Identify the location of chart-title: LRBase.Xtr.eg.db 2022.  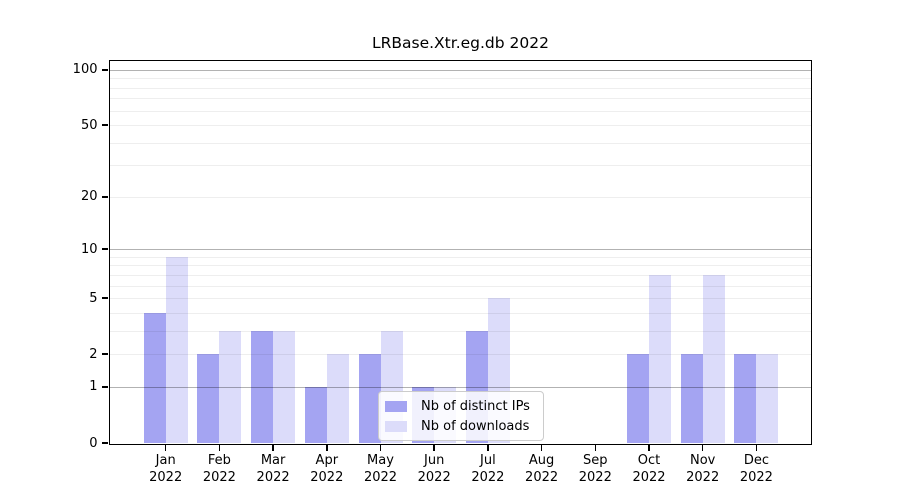
(460, 43).